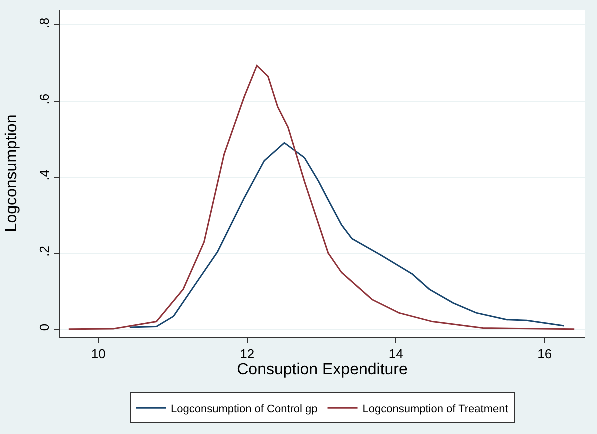  Describe the element at coordinates (44, 23) in the screenshot. I see `y-tick-label: .8` at that location.